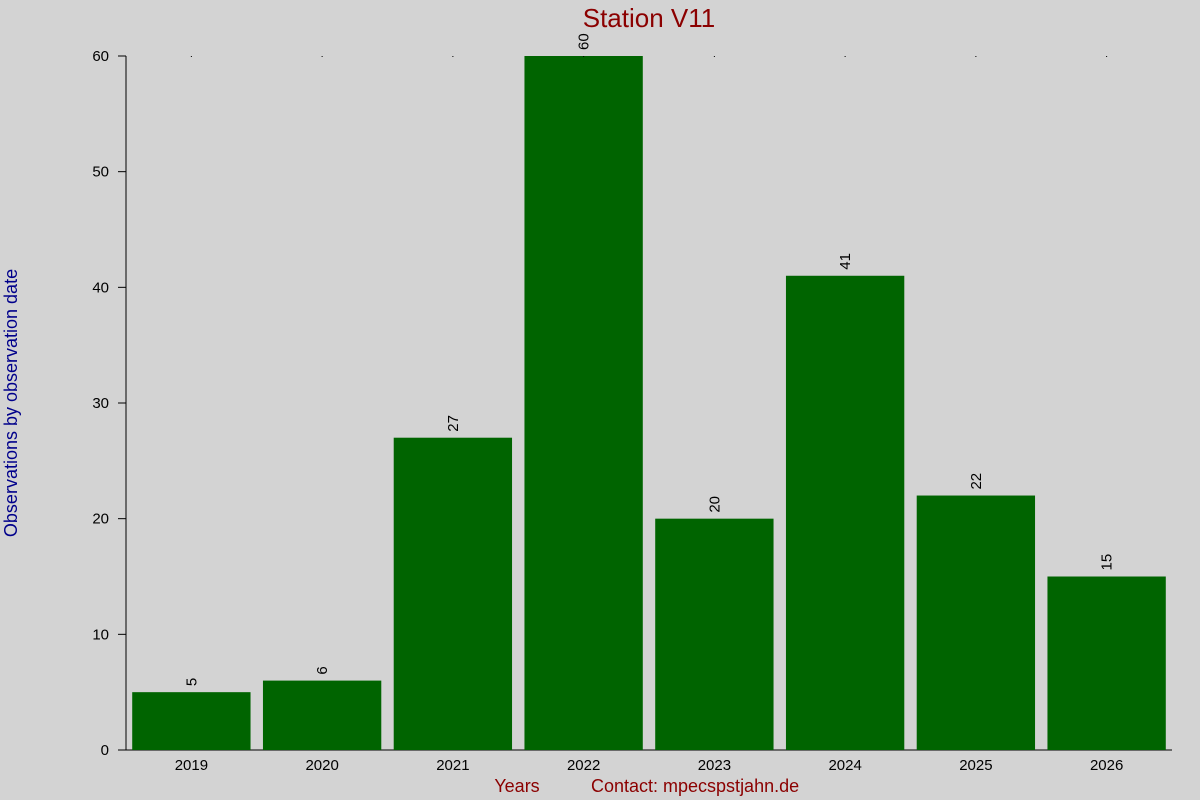 The width and height of the screenshot is (1200, 800). Describe the element at coordinates (583, 765) in the screenshot. I see `x-tick-label: 2022` at that location.